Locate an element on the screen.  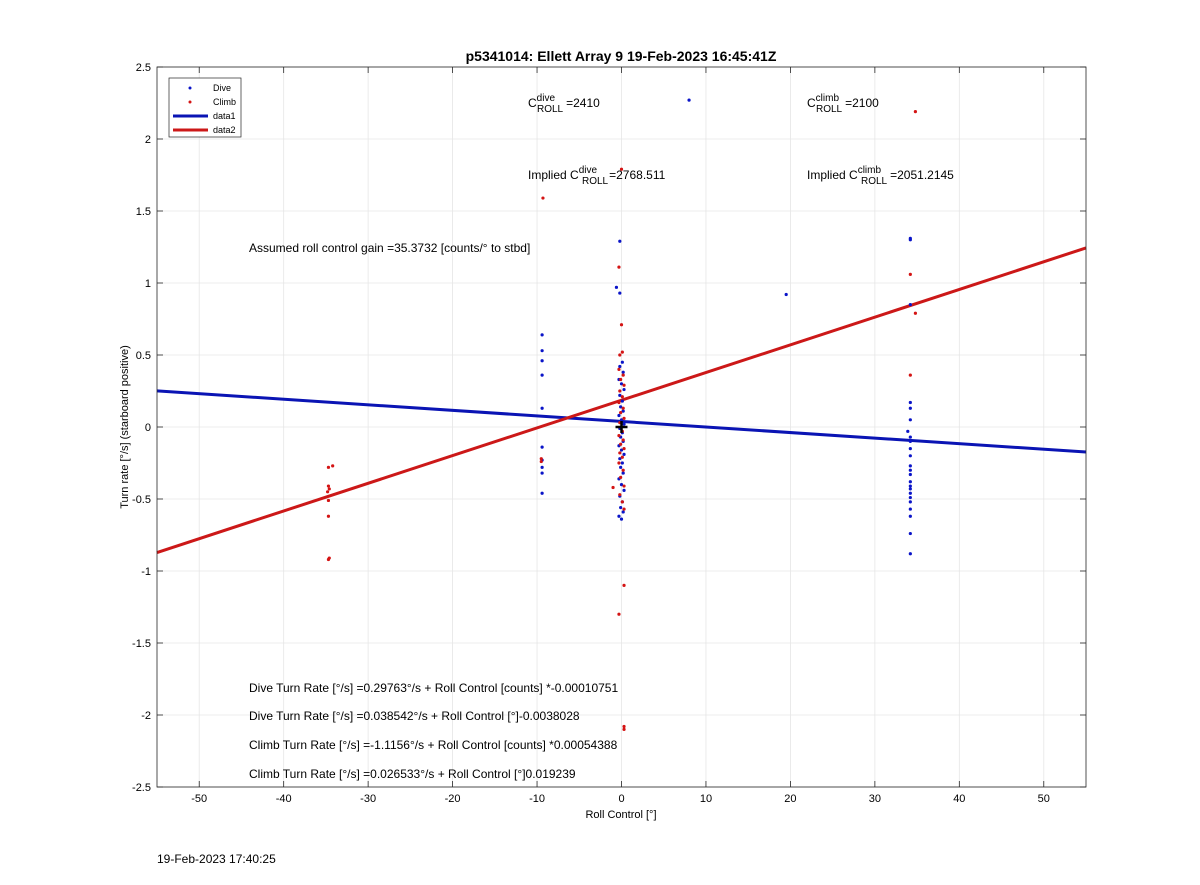
annotation-c-roll-climb: Cclimb ROLL =2100 is located at coordinates (843, 104).